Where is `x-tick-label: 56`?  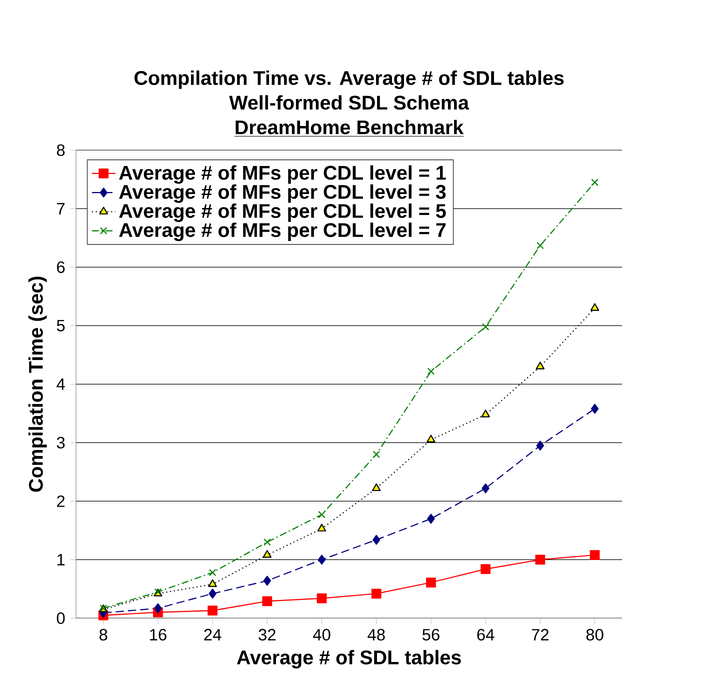 x-tick-label: 56 is located at coordinates (431, 634).